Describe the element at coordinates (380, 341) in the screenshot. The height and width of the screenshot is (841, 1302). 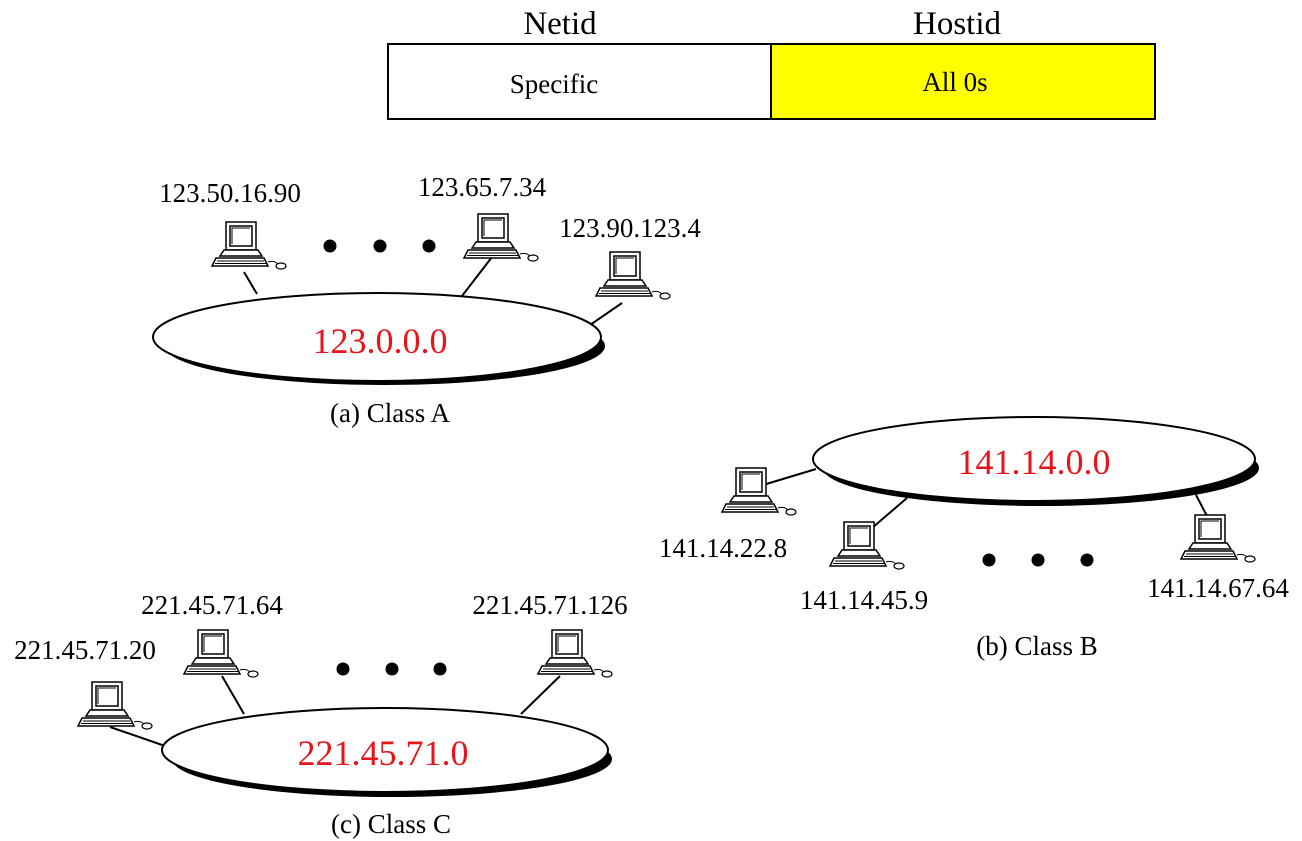
I see `network-address: 123.0.0.0` at that location.